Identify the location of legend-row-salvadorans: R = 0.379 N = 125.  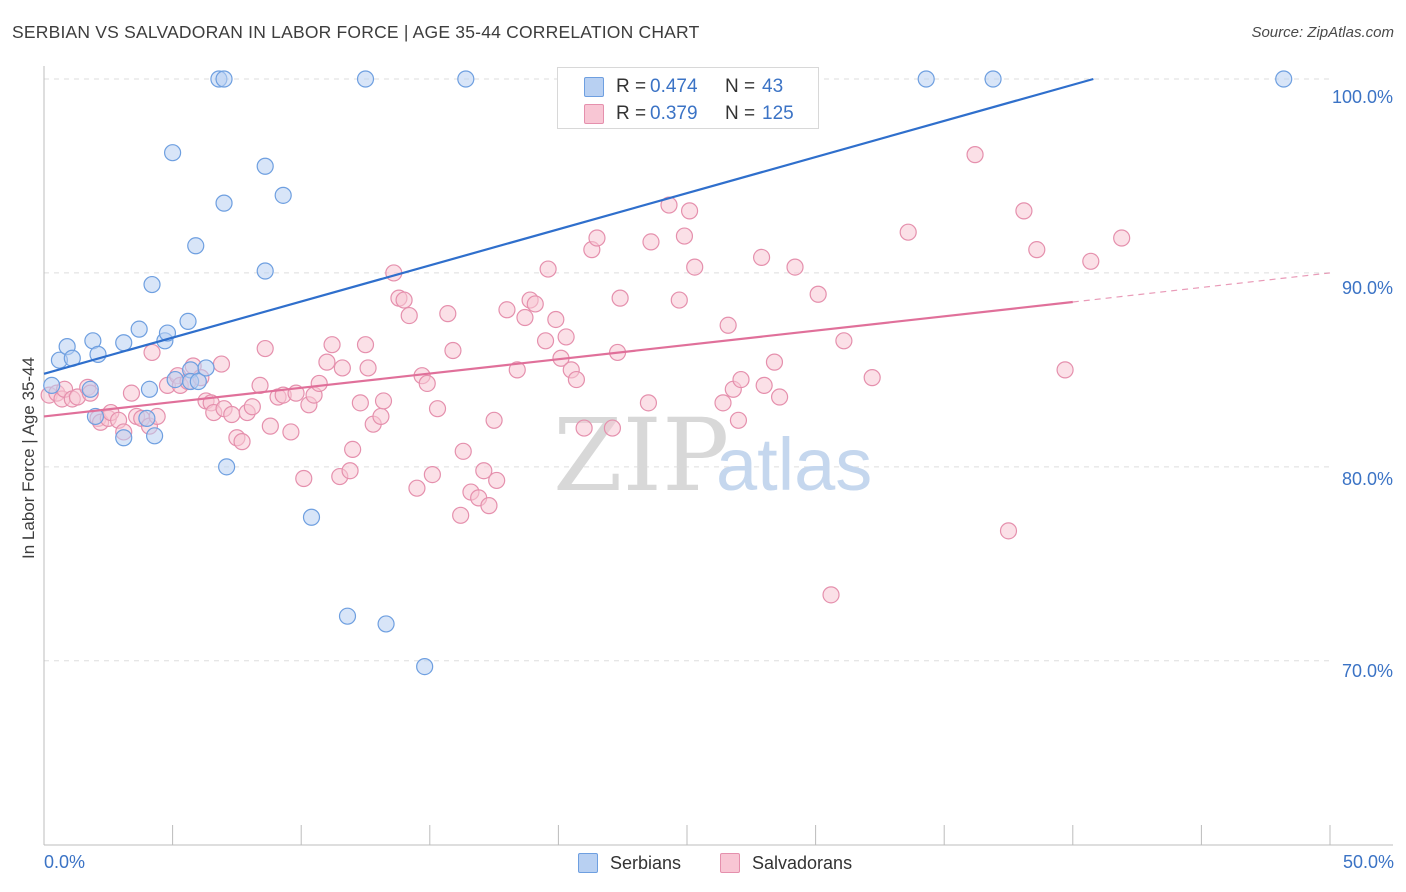
(688, 114).